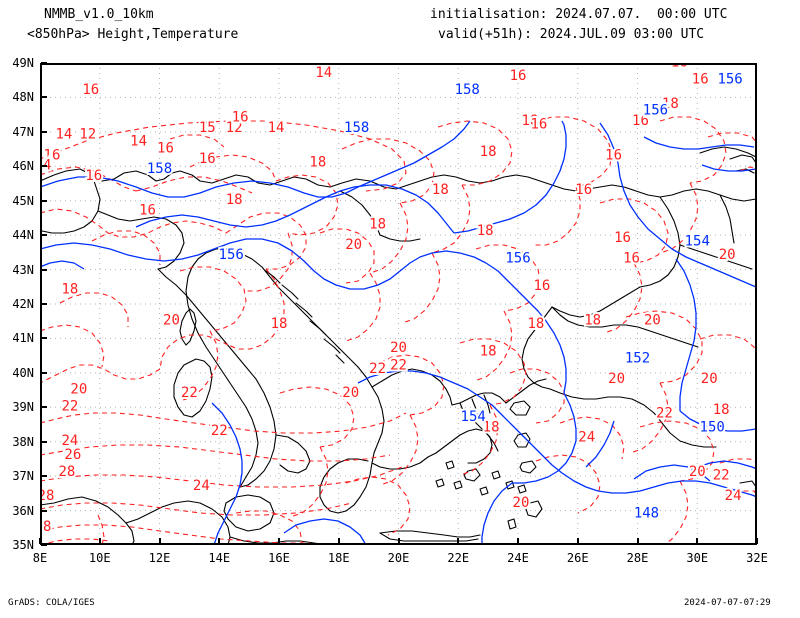 This screenshot has width=800, height=618. Describe the element at coordinates (23, 441) in the screenshot. I see `y-tick-label: 38N` at that location.